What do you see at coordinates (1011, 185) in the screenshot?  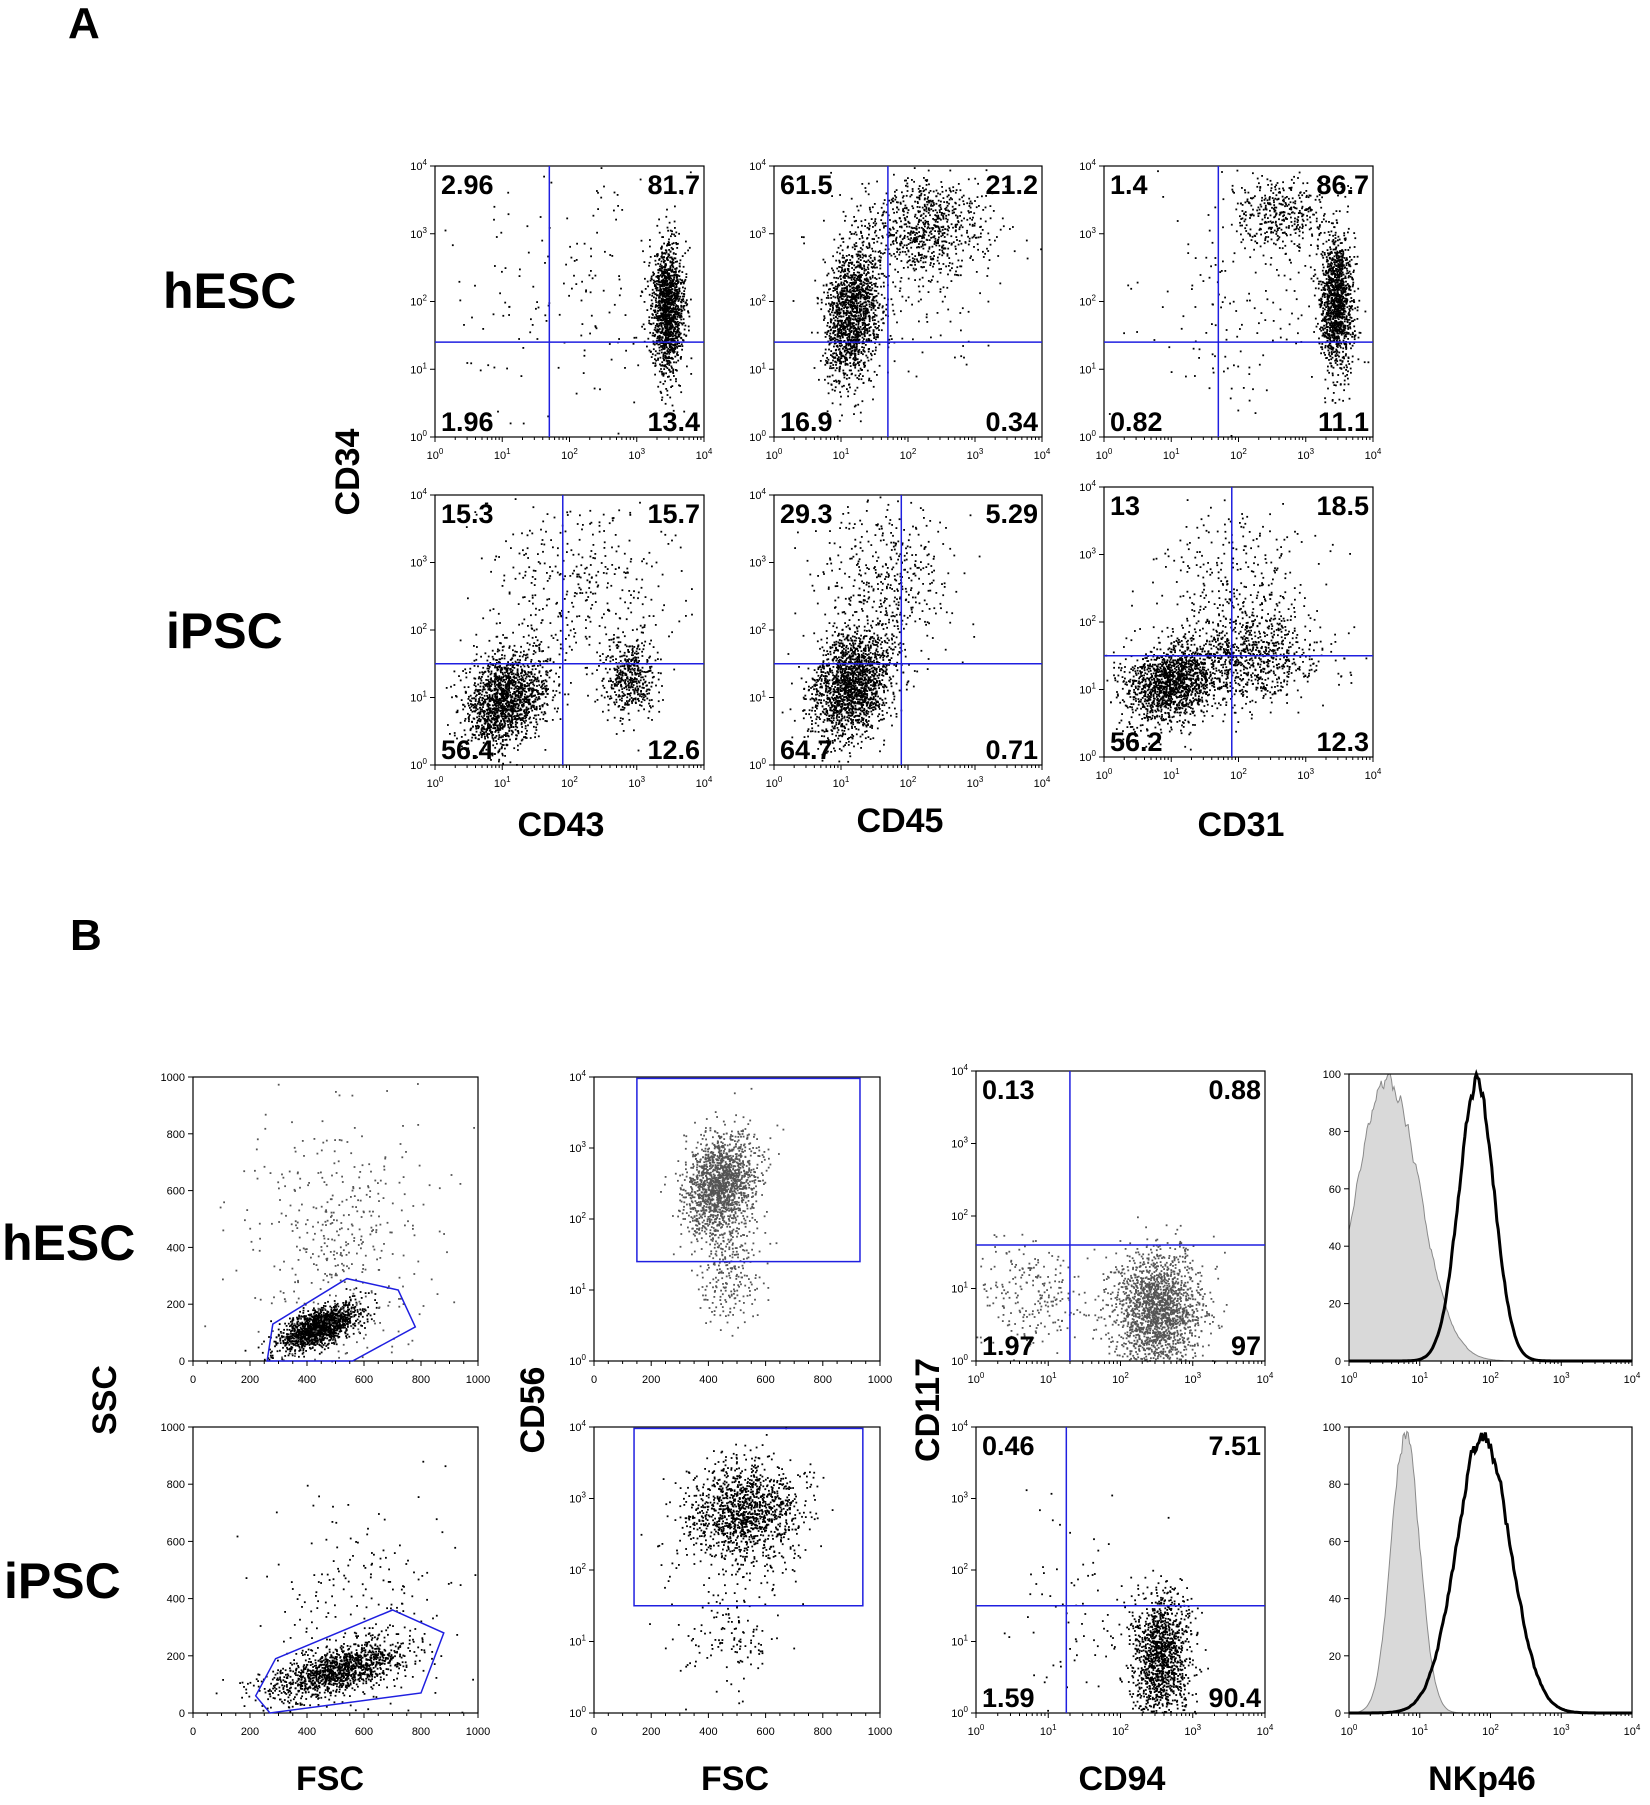 I see `quadrant-percent-upper-right: 21.2` at bounding box center [1011, 185].